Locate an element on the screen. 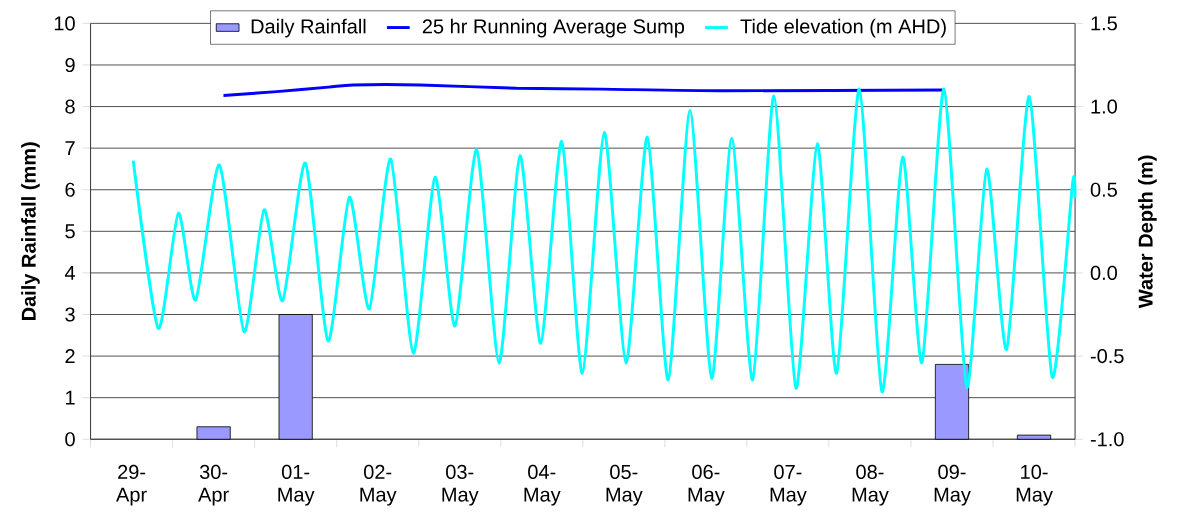  y2-tick-label: -0.5 is located at coordinates (1107, 356).